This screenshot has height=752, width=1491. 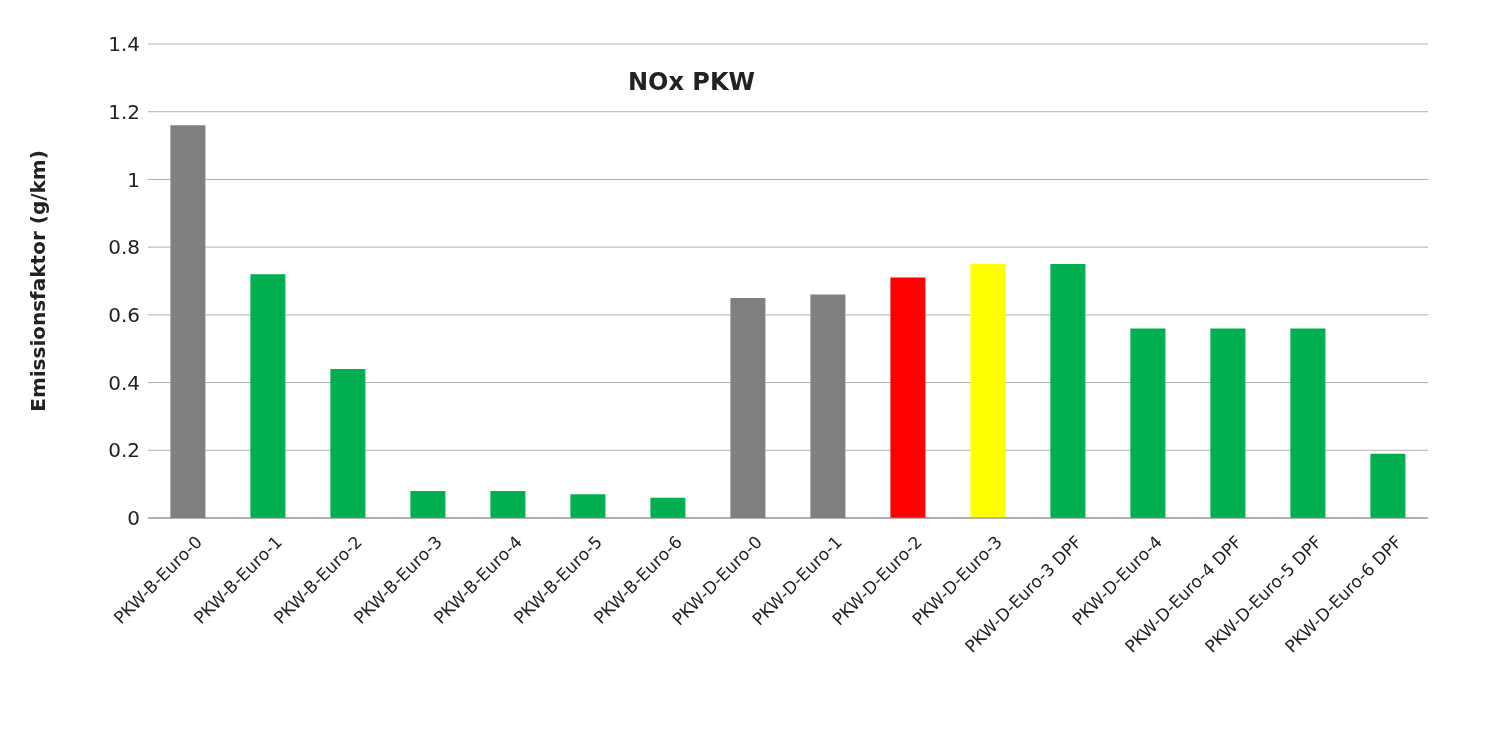 What do you see at coordinates (124, 314) in the screenshot?
I see `y-tick-label: 0.6` at bounding box center [124, 314].